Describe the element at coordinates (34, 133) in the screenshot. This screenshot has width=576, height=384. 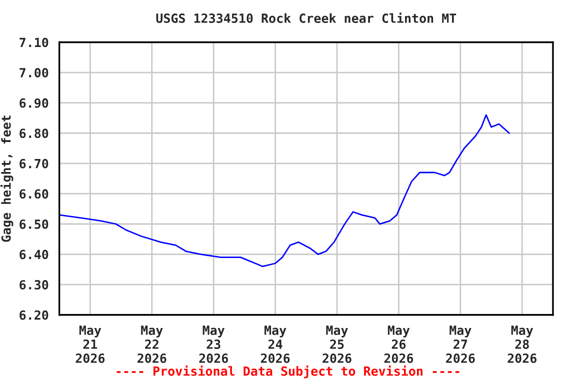
I see `y-tick-label: 6.80` at that location.